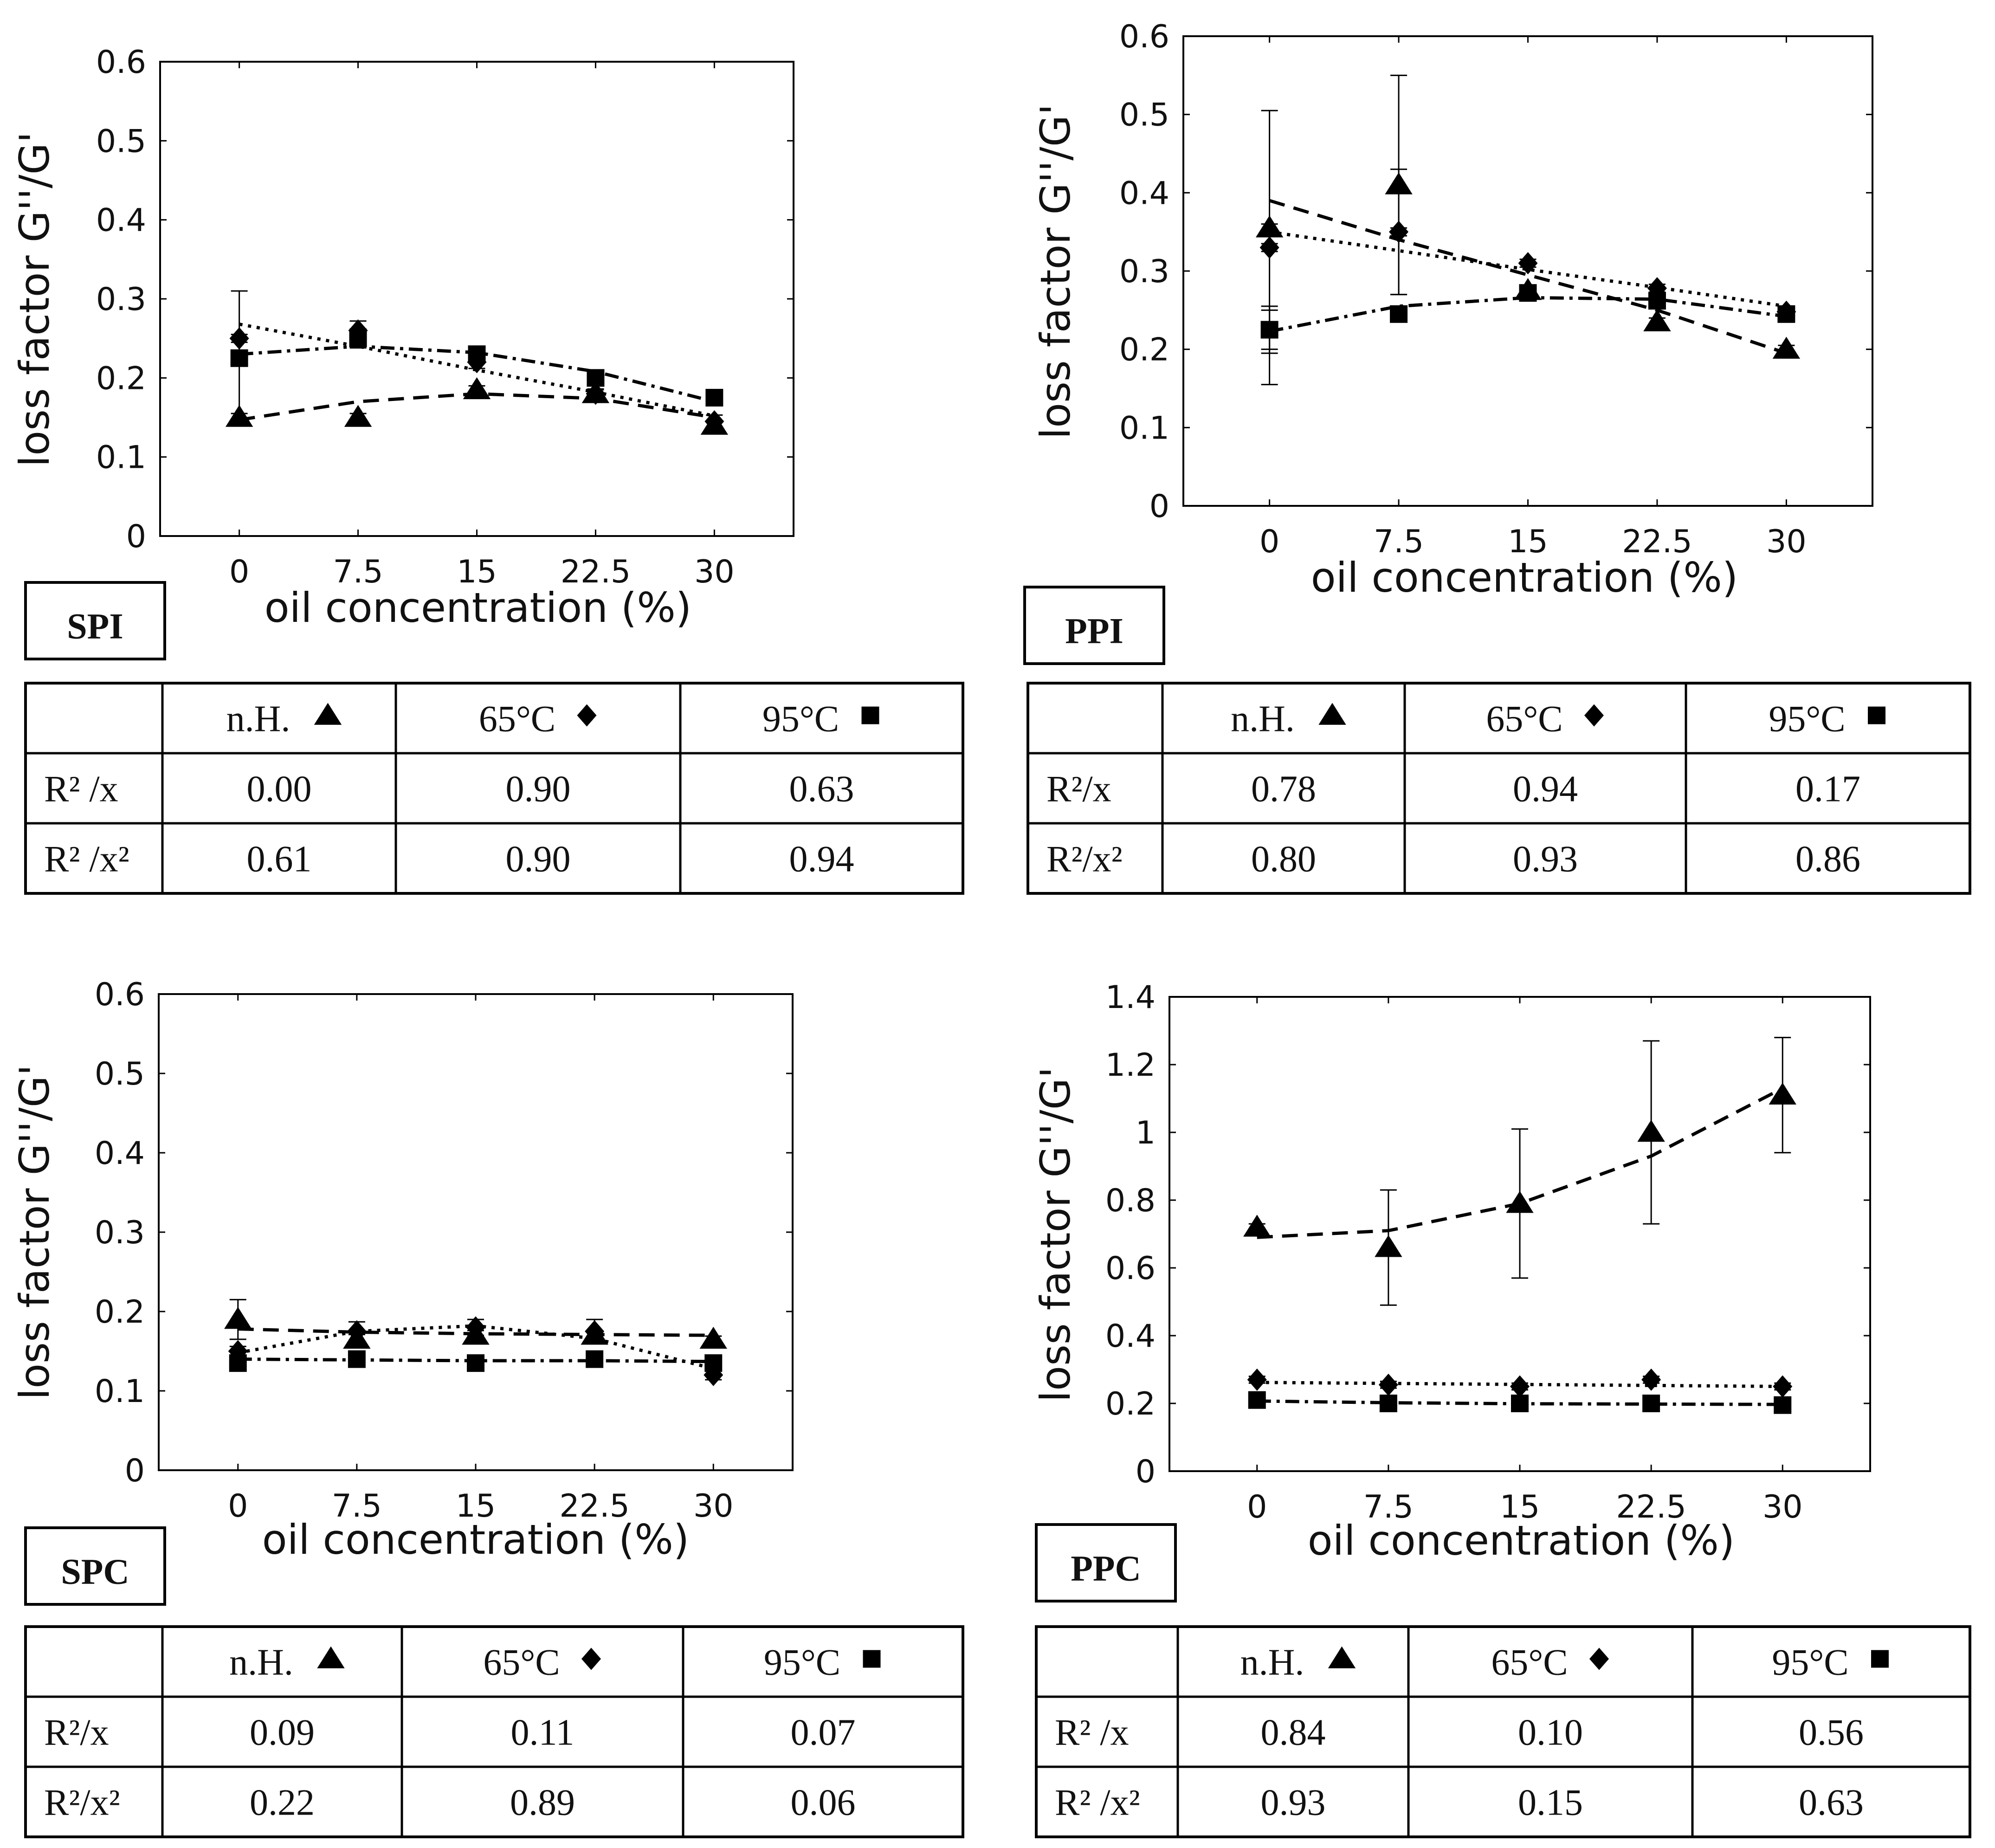 This screenshot has height=1848, width=1995. What do you see at coordinates (823, 1732) in the screenshot?
I see `table-value-cell: 0.07` at bounding box center [823, 1732].